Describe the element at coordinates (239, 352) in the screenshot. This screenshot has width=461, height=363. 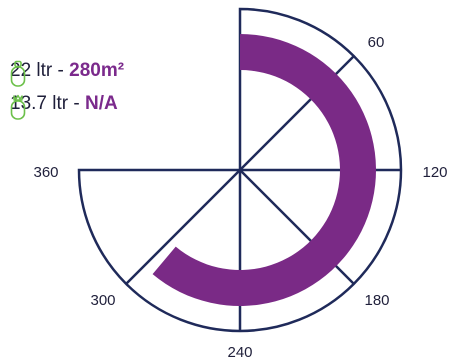
I see `tick-label-240: 240` at that location.